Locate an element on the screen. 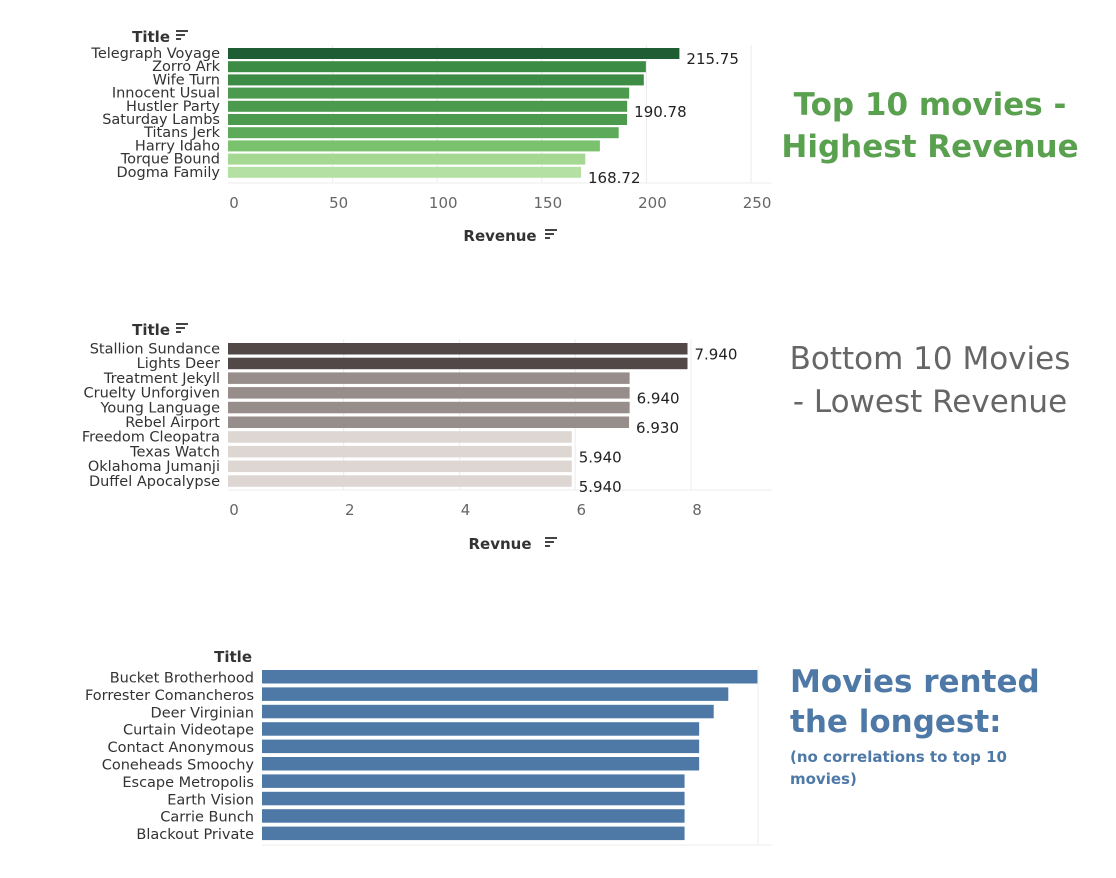 The height and width of the screenshot is (878, 1116). data-label: 215.75 is located at coordinates (712, 59).